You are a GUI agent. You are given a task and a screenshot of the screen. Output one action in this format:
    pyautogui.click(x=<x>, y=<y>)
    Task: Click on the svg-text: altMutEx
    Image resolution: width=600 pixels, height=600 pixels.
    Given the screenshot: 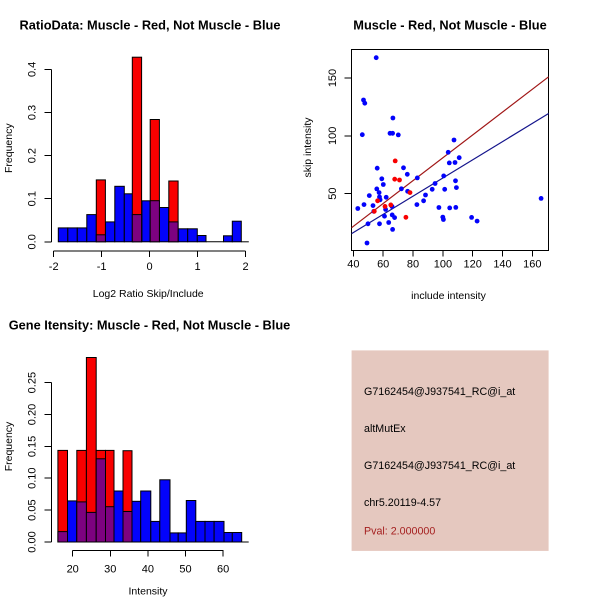 What is the action you would take?
    pyautogui.click(x=385, y=429)
    